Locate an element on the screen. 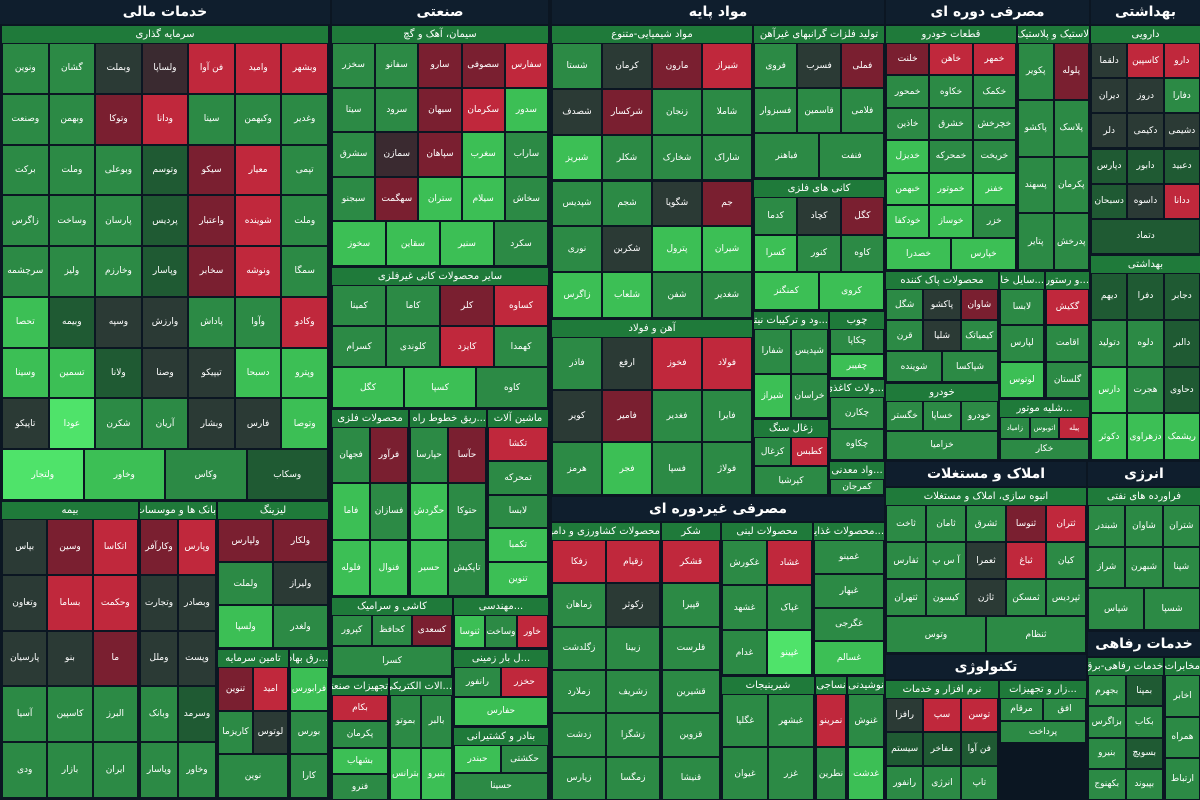 The width and height of the screenshot is (1200, 800). tile: خدیزل is located at coordinates (908, 156).